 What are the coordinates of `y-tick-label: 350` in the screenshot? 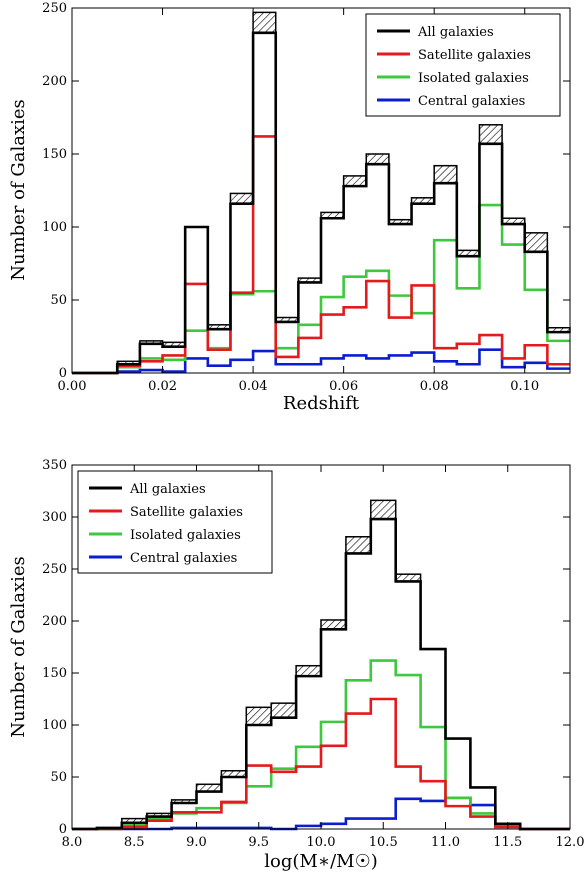 It's located at (54, 465).